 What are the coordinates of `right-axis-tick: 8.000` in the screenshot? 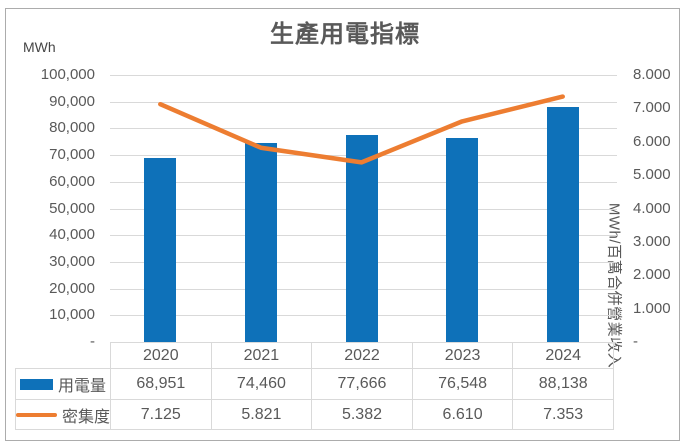 It's located at (652, 74).